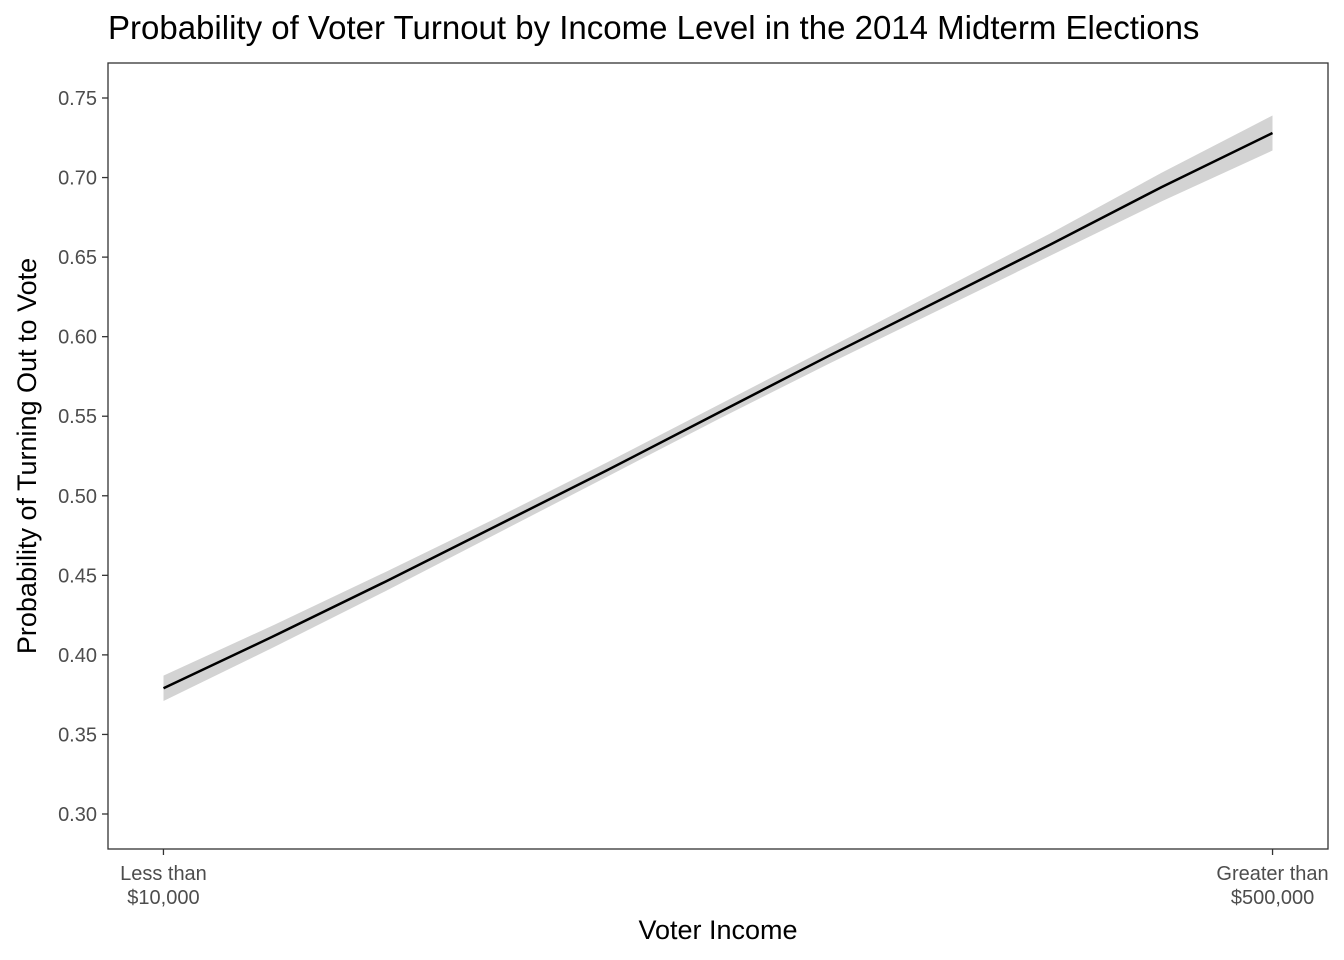 The image size is (1344, 960). I want to click on y-tick-label: 0.60, so click(77, 338).